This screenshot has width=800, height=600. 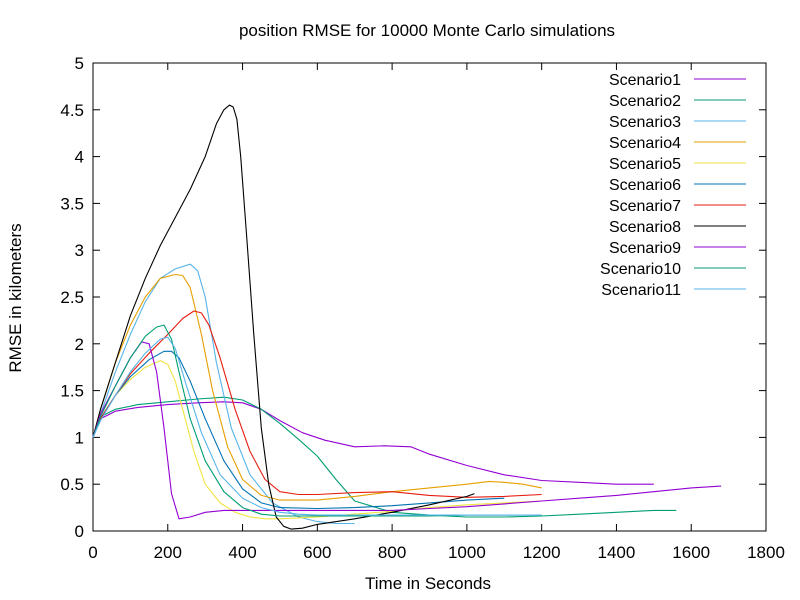 I want to click on y-tick-label: 2.5, so click(x=72, y=297).